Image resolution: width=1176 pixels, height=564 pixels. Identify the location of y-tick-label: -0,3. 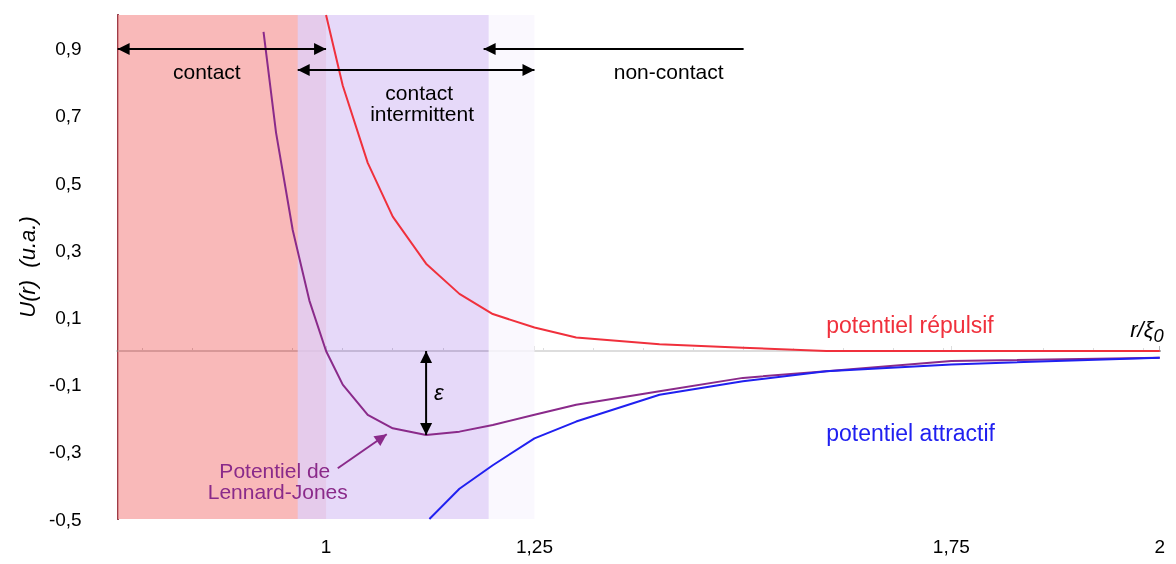
(65, 452).